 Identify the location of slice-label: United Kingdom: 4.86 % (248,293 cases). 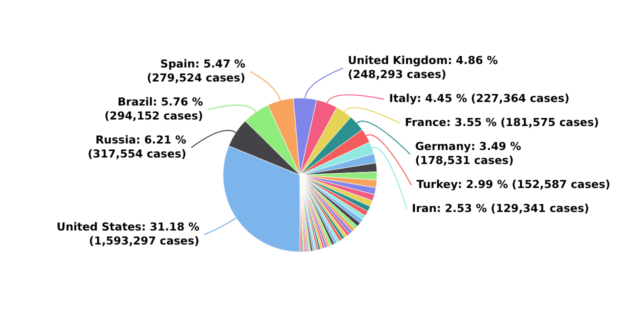
(423, 68).